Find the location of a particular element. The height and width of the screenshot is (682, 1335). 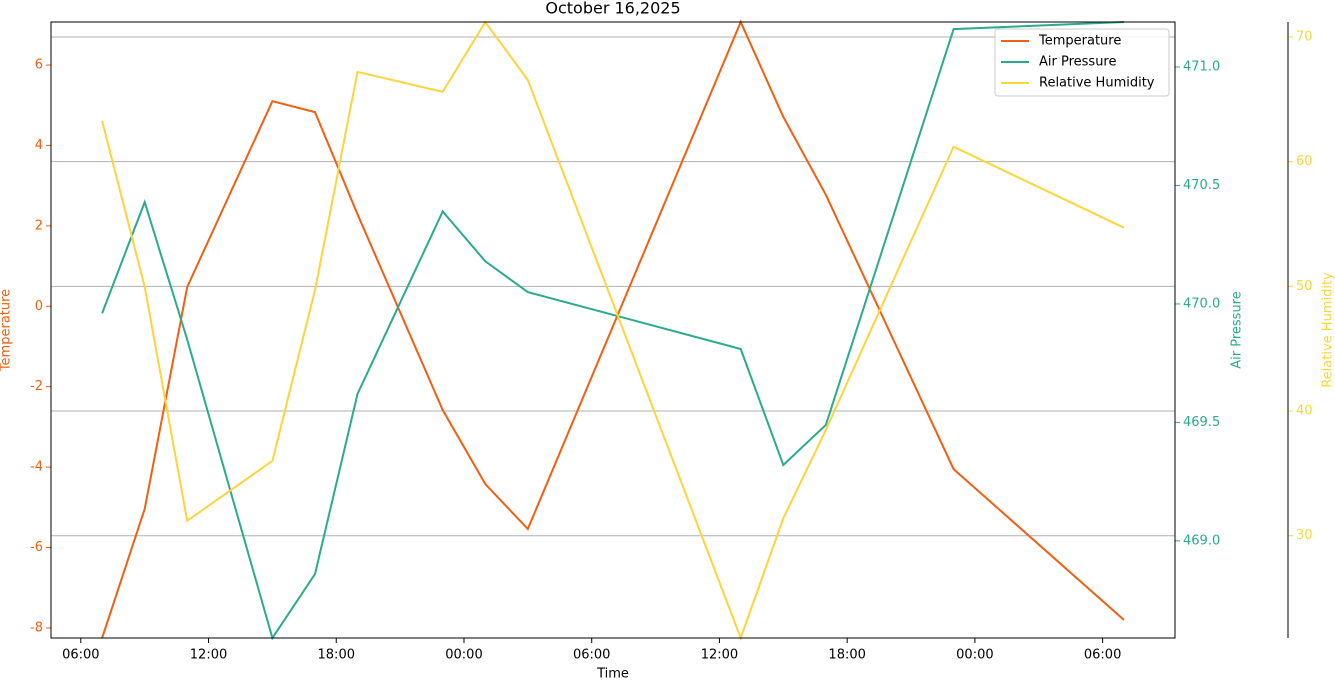

y2-tick-label: 470.5 is located at coordinates (1201, 185).